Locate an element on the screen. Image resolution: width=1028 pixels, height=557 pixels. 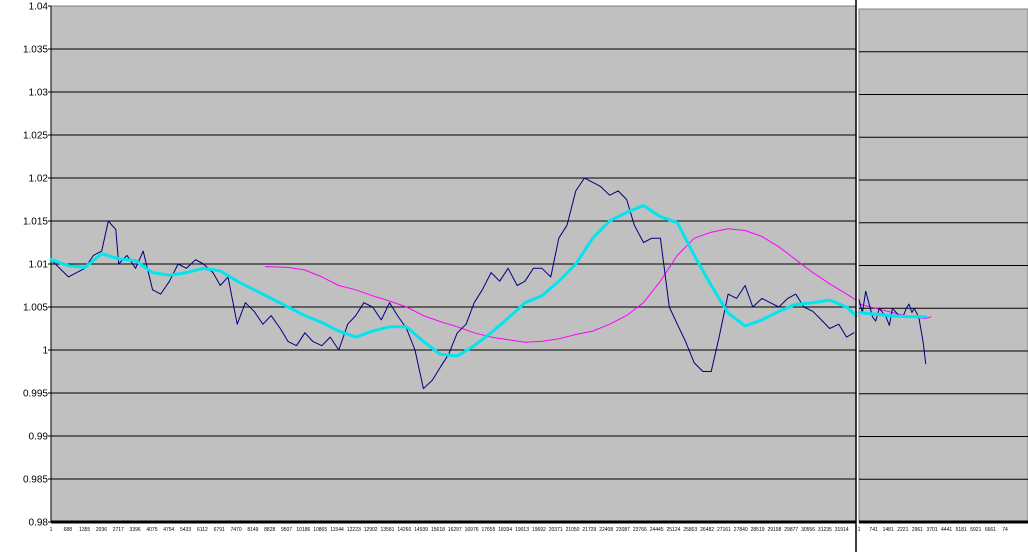
y-tick-label: 0.985 is located at coordinates (35, 480).